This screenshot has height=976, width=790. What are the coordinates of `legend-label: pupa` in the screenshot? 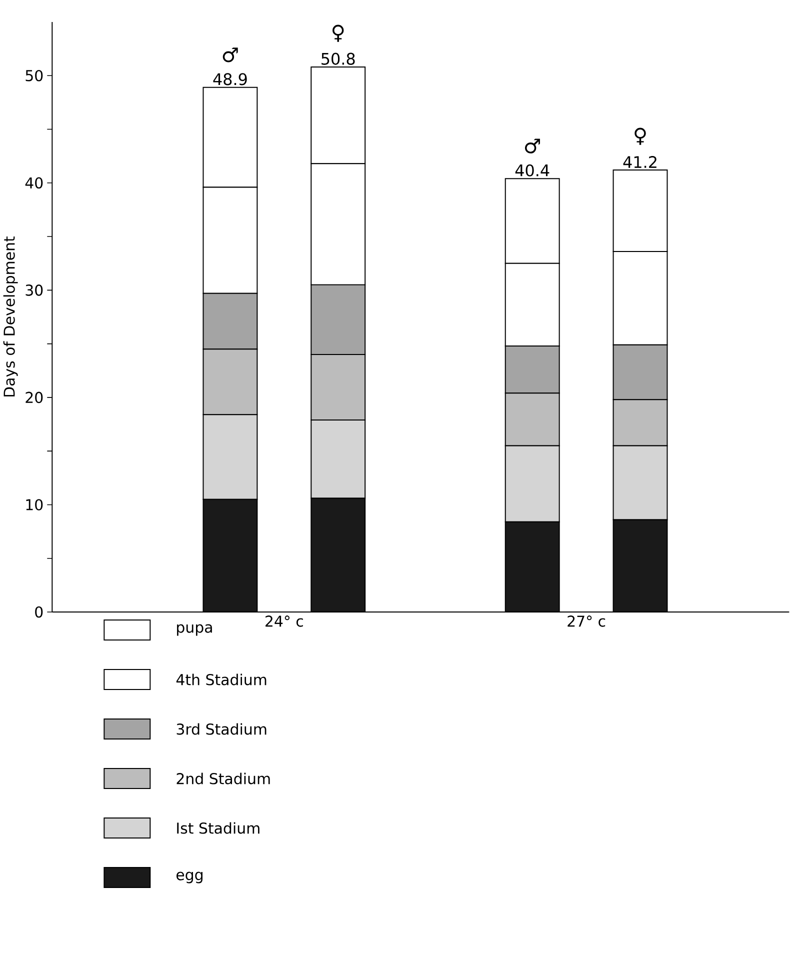 It's located at (194, 630).